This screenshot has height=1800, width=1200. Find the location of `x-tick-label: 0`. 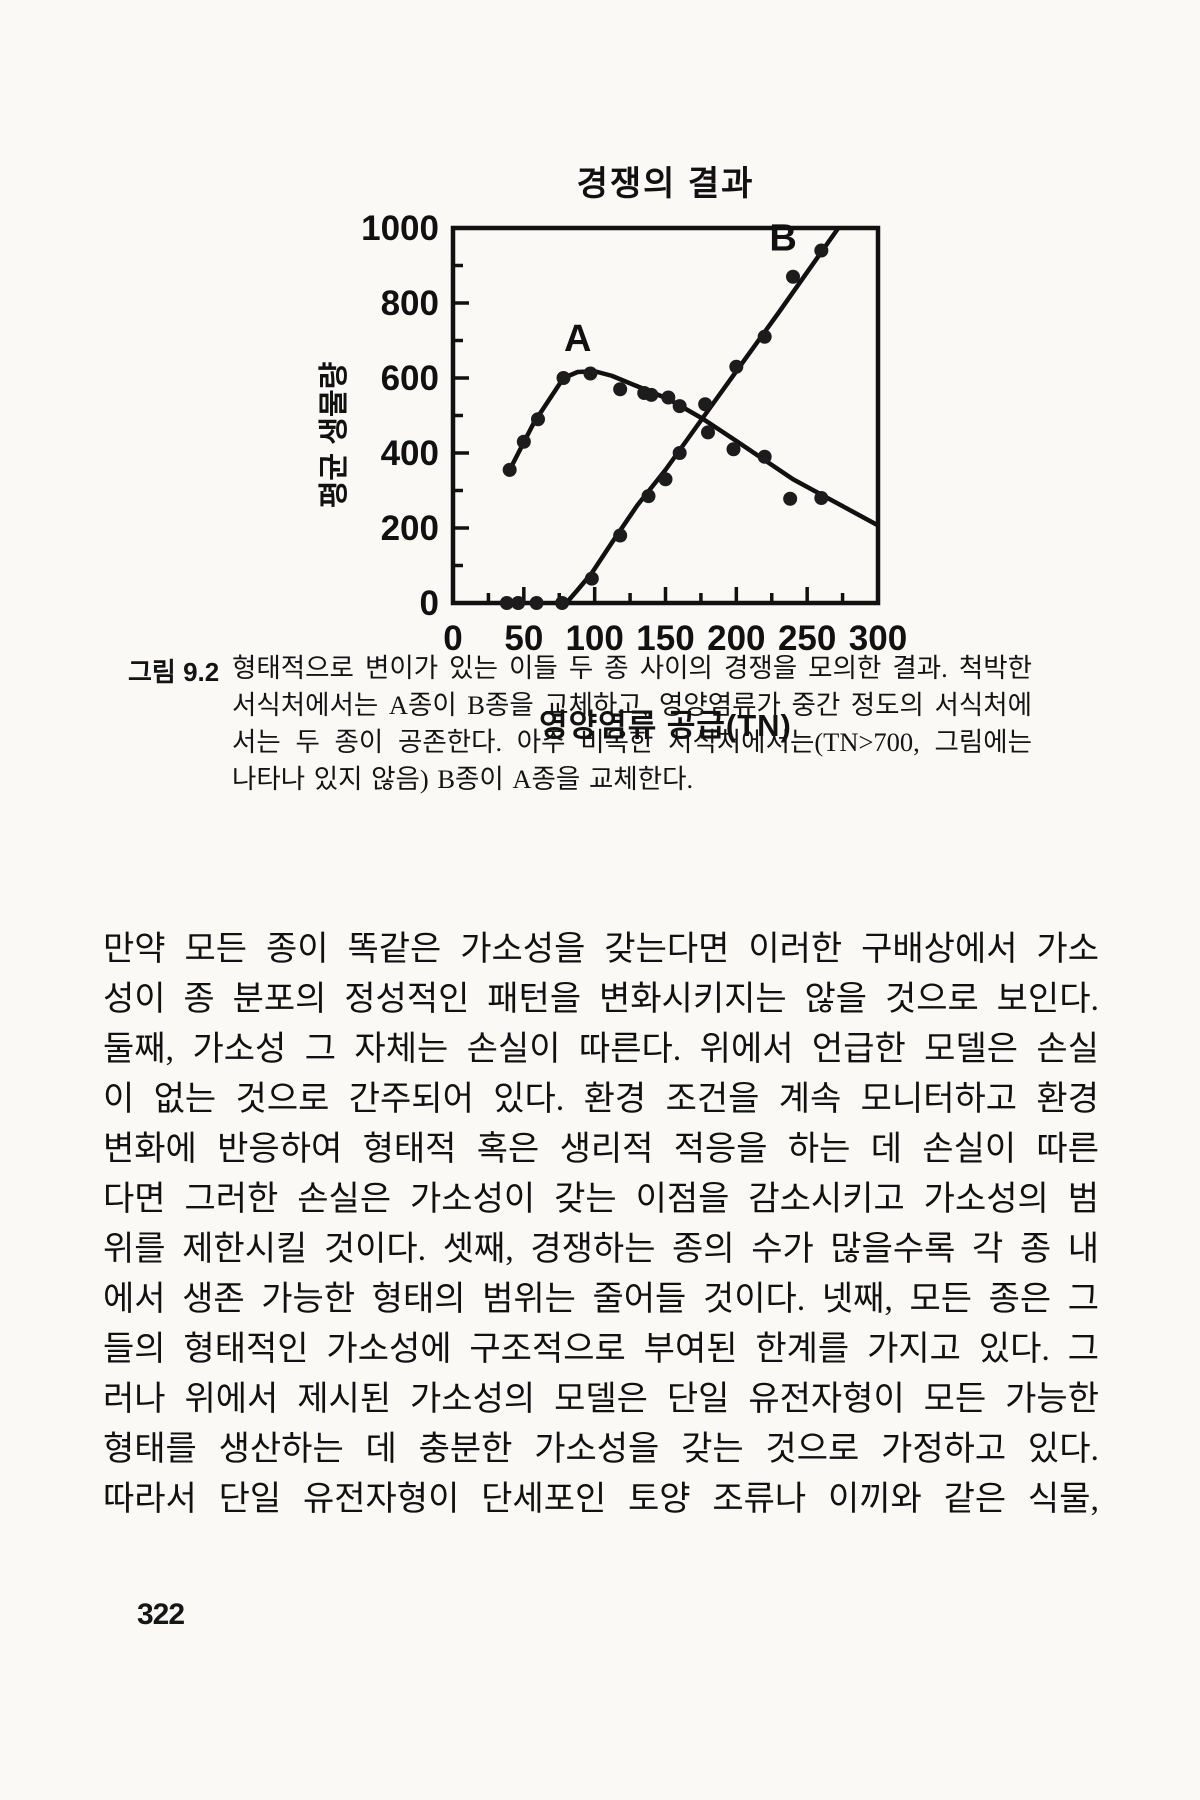

x-tick-label: 0 is located at coordinates (452, 638).